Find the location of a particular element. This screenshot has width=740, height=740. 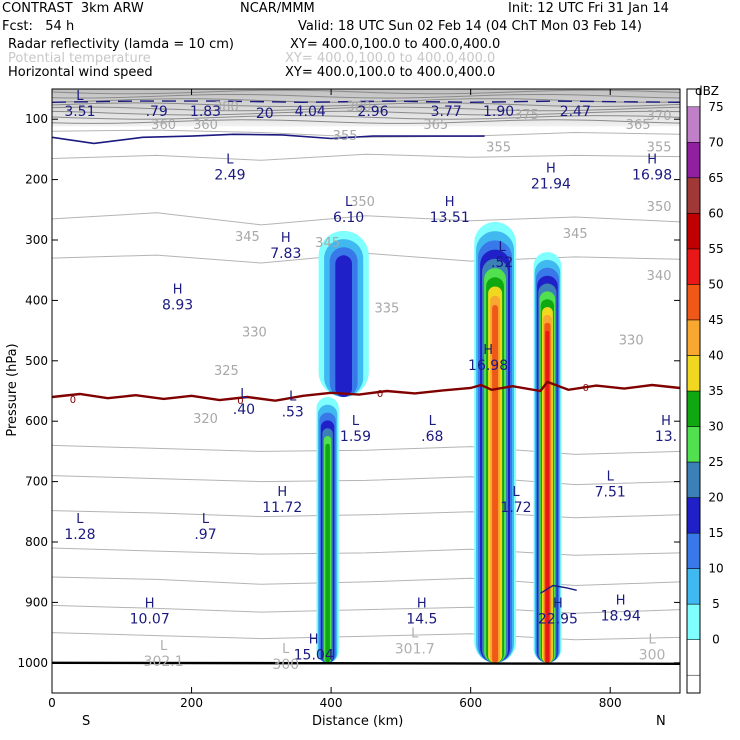

wind-extreme-value: 7.83 is located at coordinates (285, 254).